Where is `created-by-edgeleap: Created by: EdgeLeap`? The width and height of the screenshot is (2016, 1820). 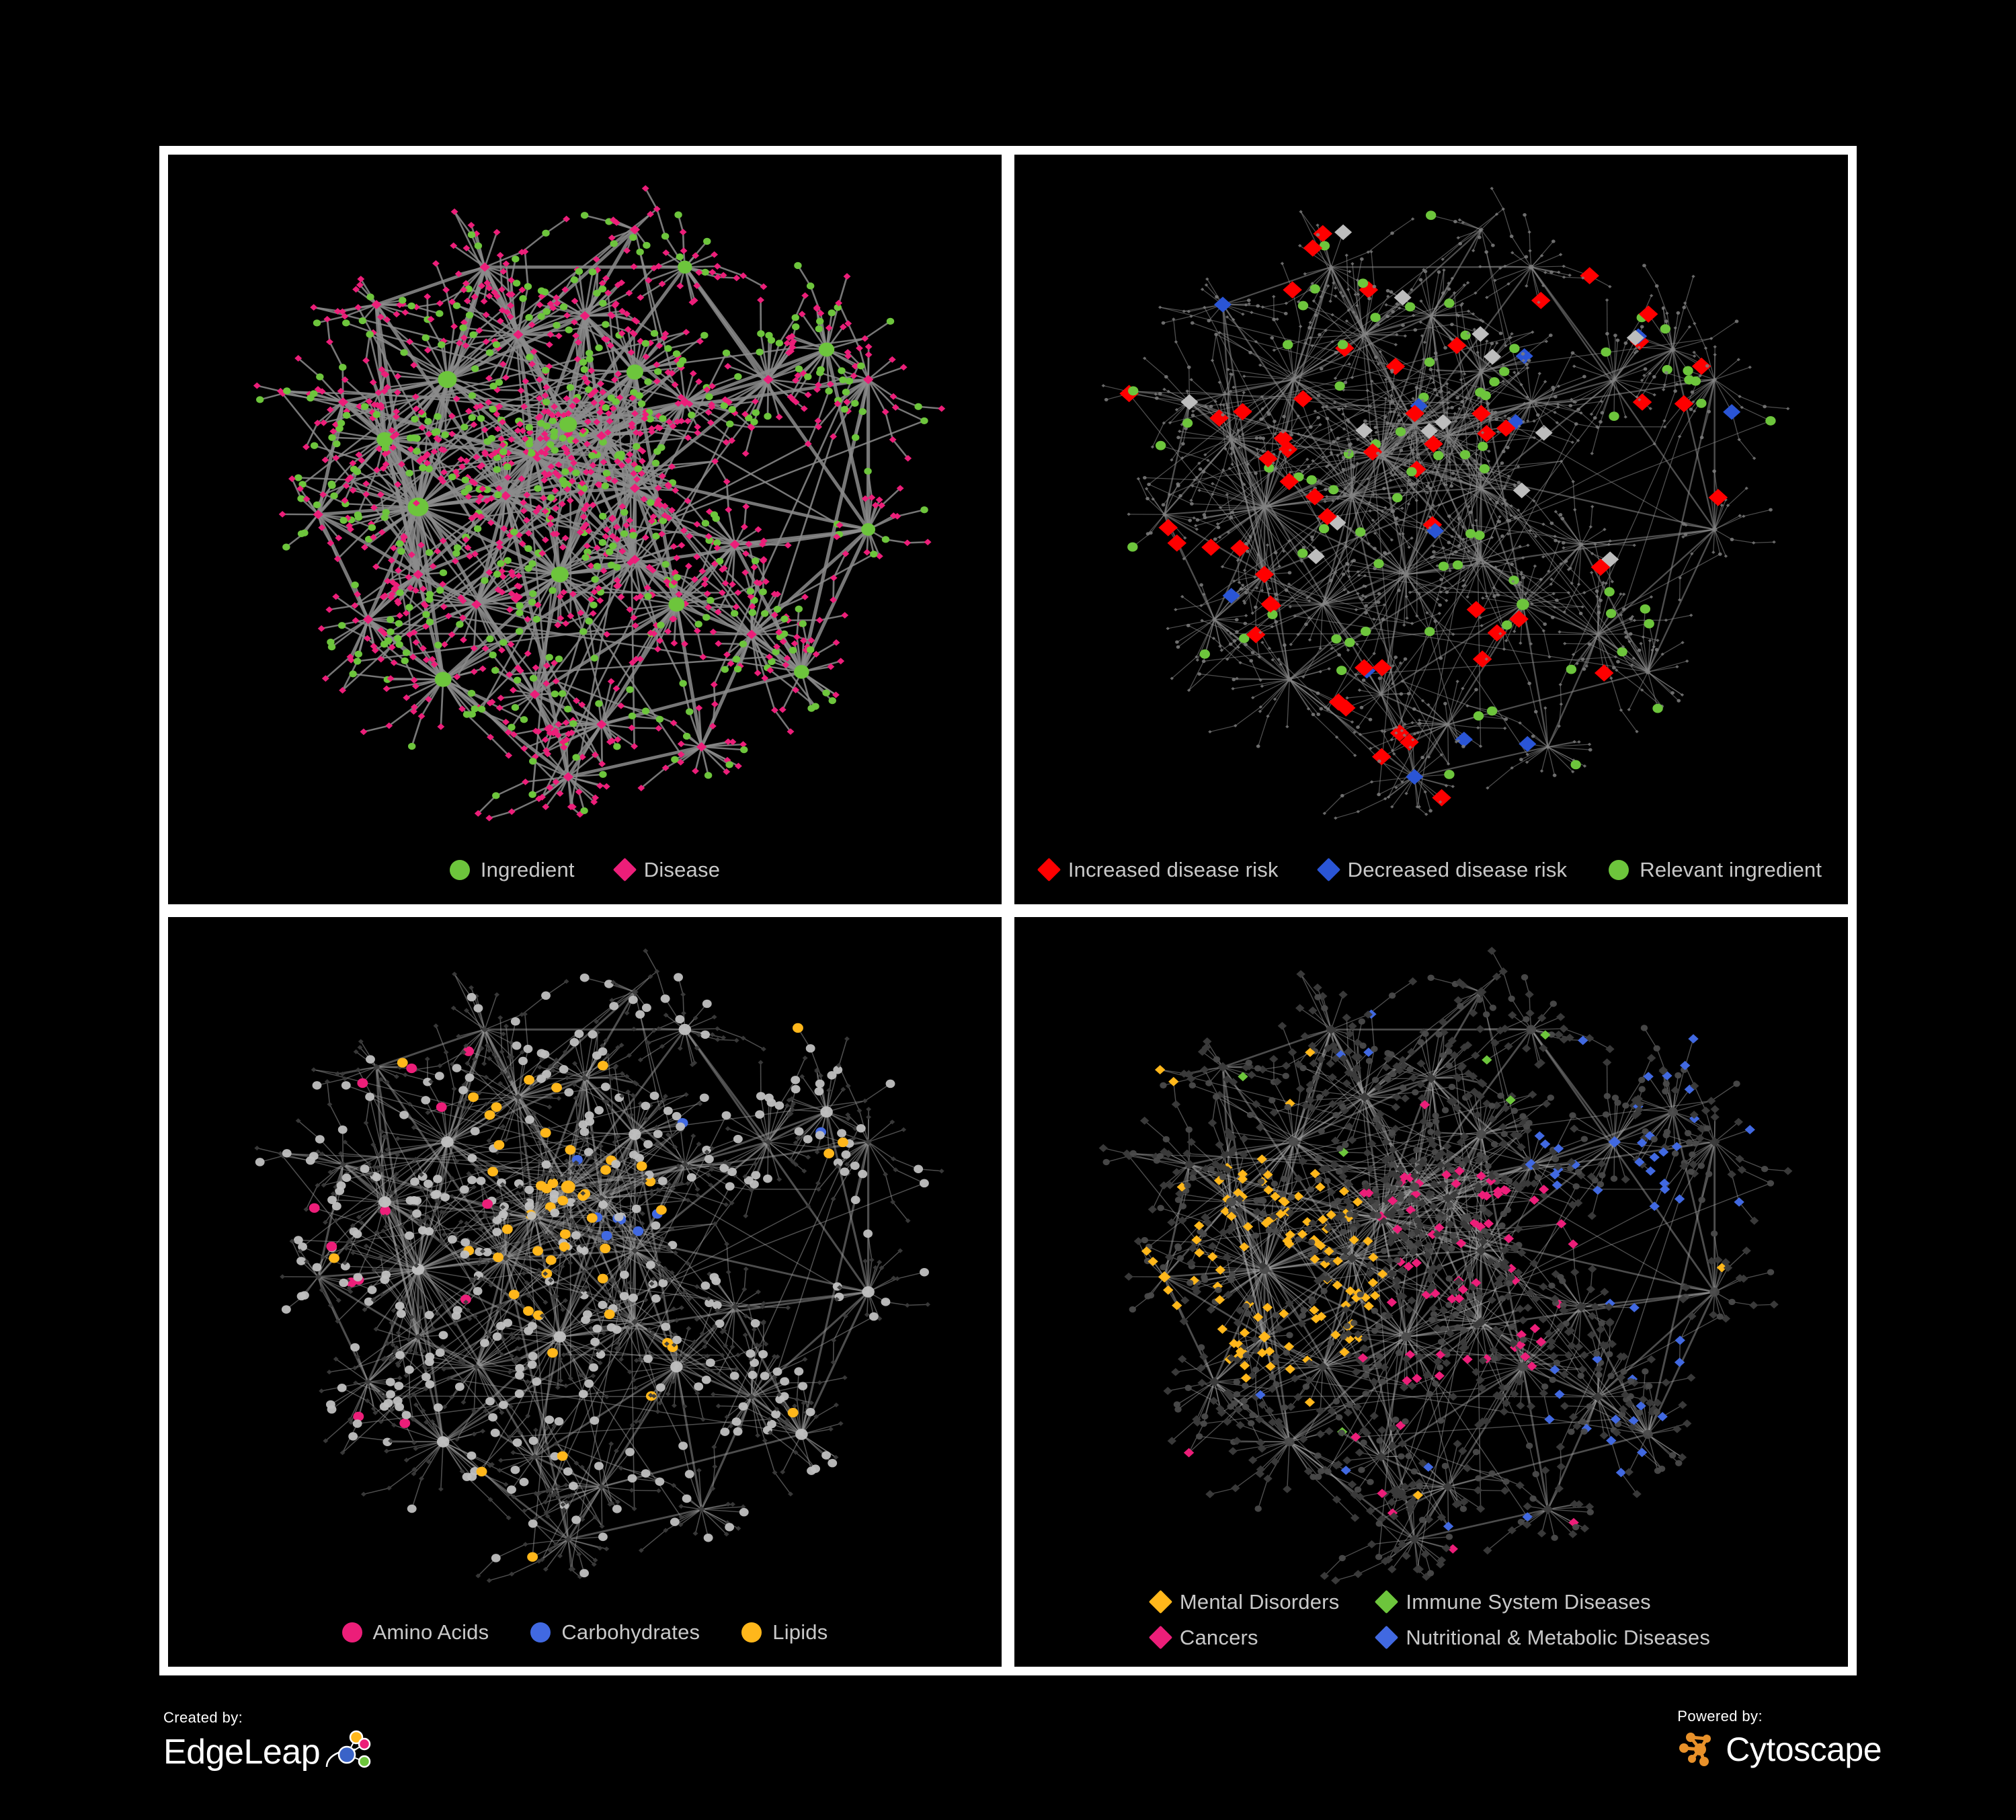 created-by-edgeleap: Created by: EdgeLeap is located at coordinates (267, 1741).